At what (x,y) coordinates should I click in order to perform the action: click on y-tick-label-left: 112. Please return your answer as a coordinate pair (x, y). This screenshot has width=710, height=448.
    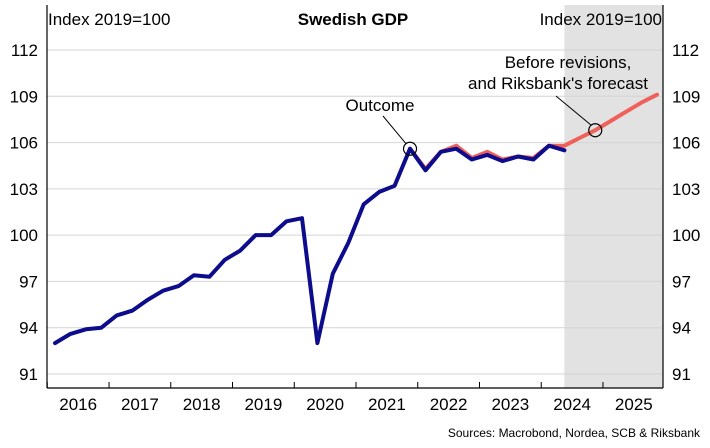
    Looking at the image, I should click on (24, 50).